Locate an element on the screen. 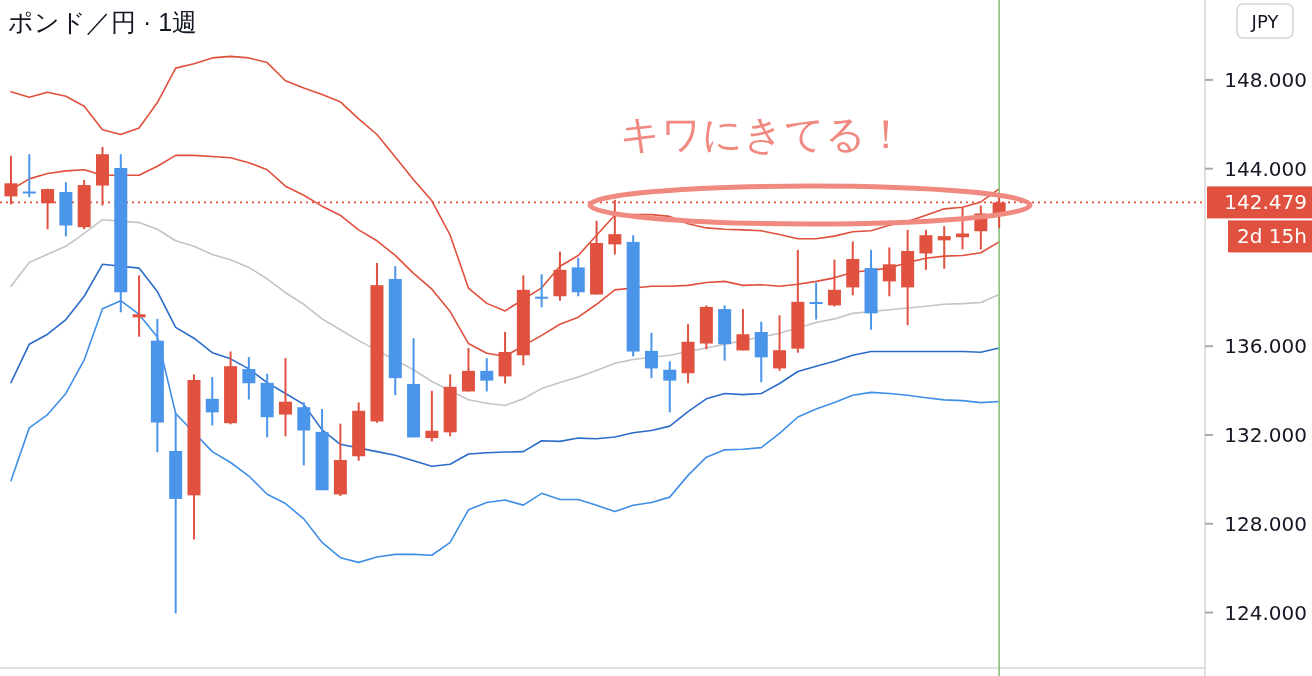 The height and width of the screenshot is (676, 1312). y-axis-title: JPY is located at coordinates (1265, 21).